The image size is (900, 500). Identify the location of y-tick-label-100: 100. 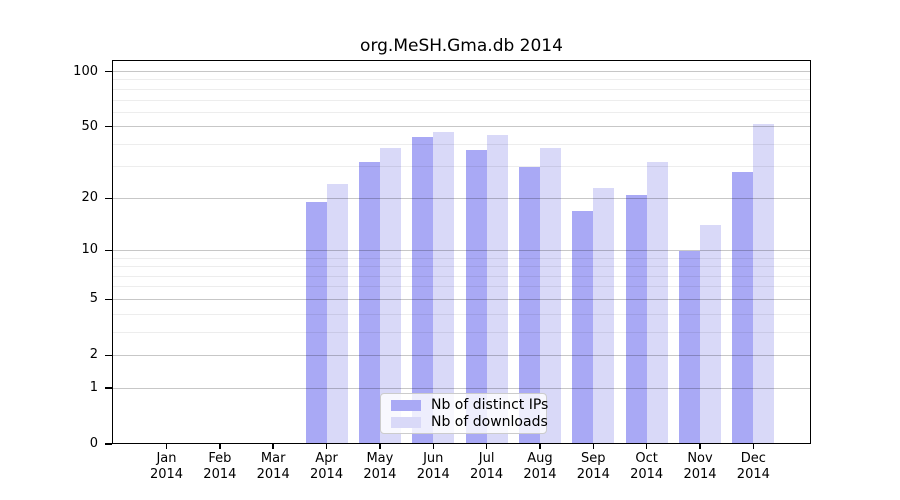
(85, 71).